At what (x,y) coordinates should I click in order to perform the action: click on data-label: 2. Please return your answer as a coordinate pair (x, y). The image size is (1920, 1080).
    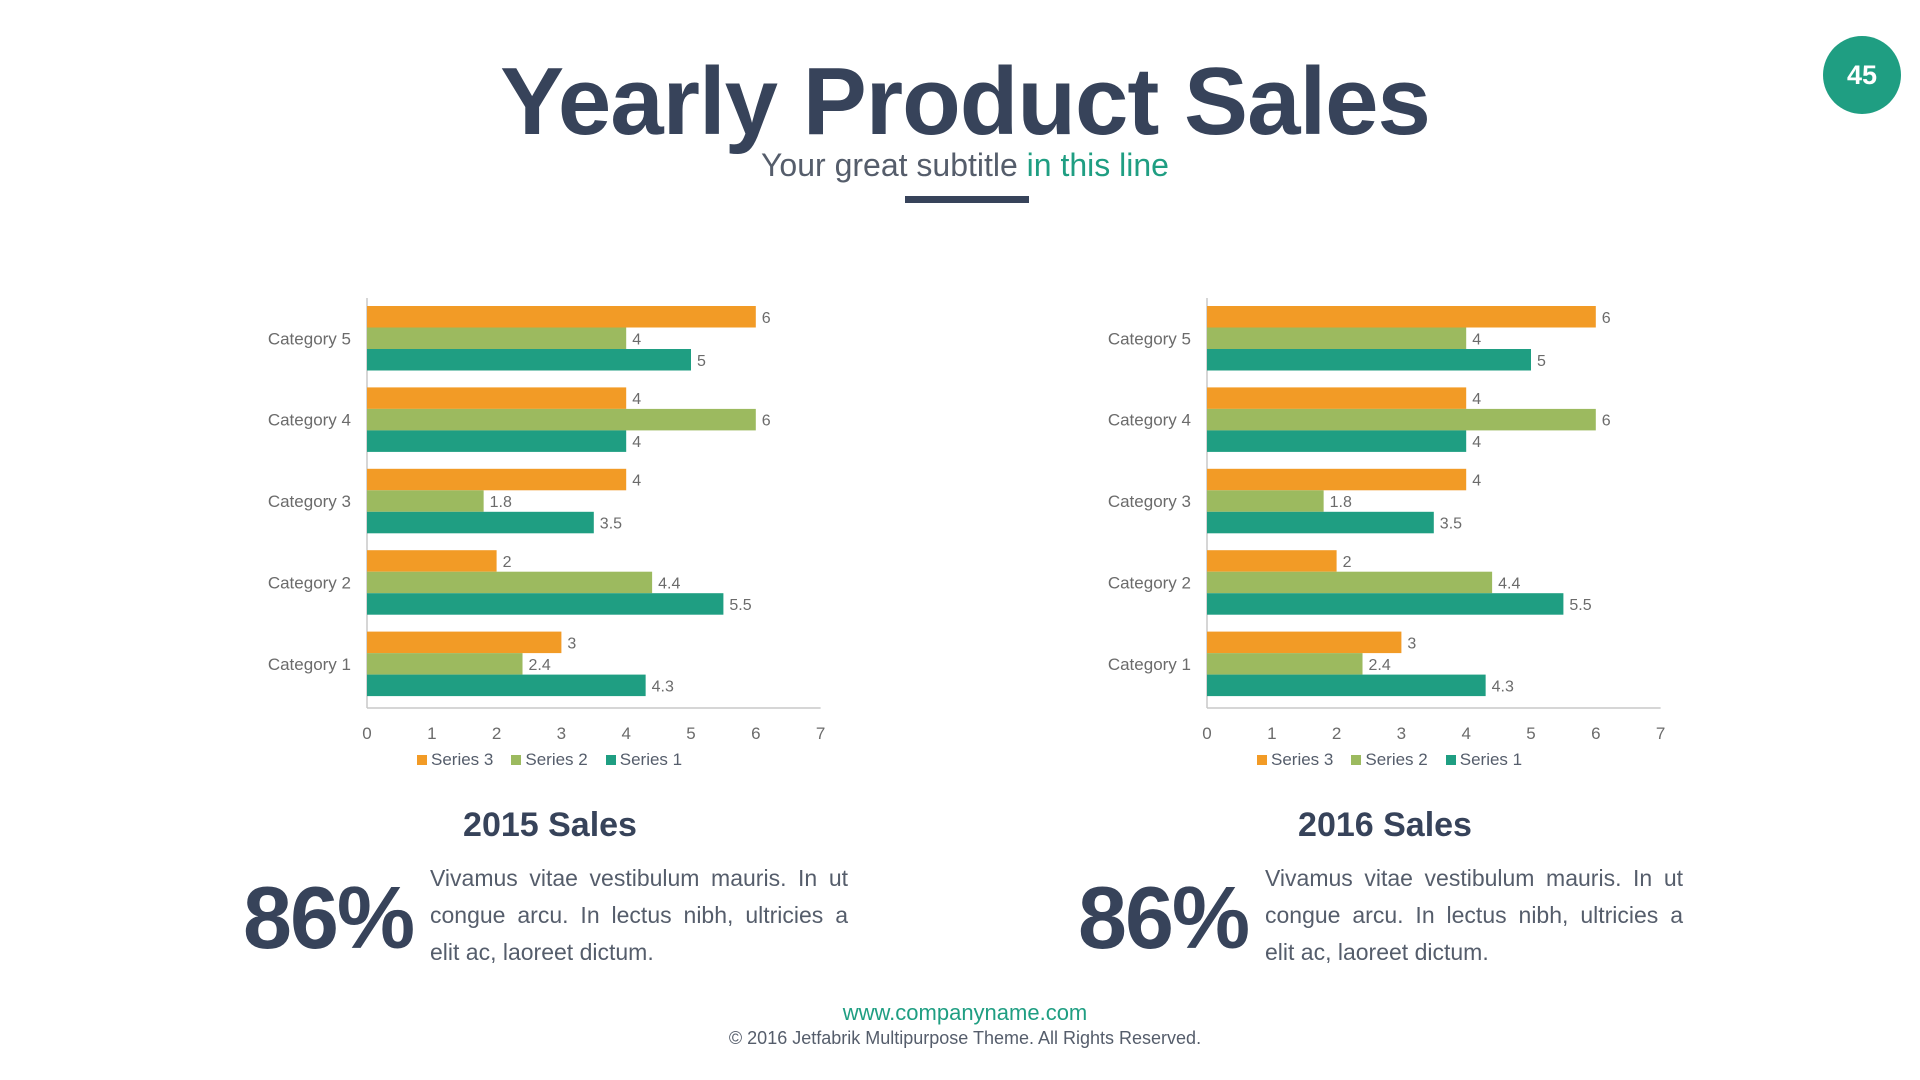
    Looking at the image, I should click on (1347, 562).